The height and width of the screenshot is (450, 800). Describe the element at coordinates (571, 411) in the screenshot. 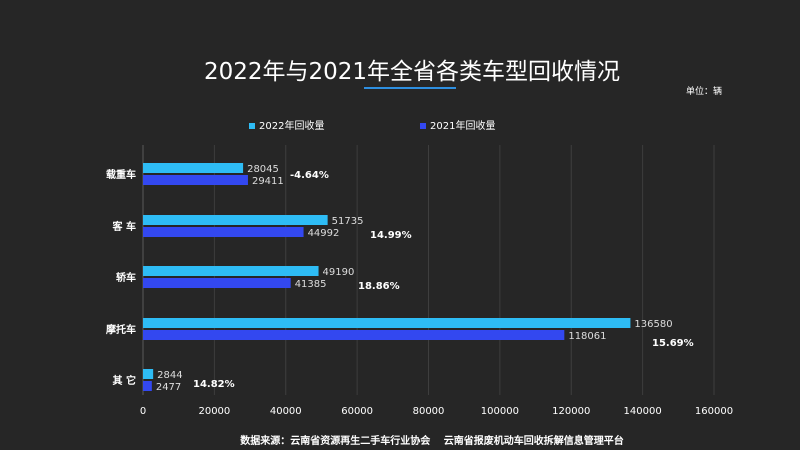

I see `x-tick-label: 120000` at that location.